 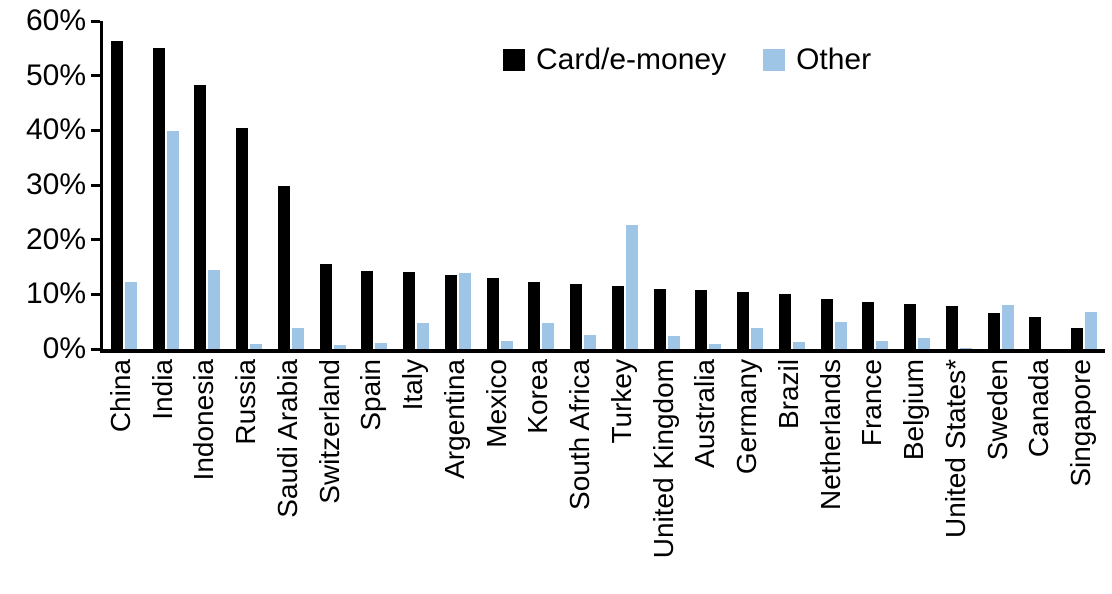 I want to click on x-label-cell-turkey: Turkey, so click(x=622, y=476).